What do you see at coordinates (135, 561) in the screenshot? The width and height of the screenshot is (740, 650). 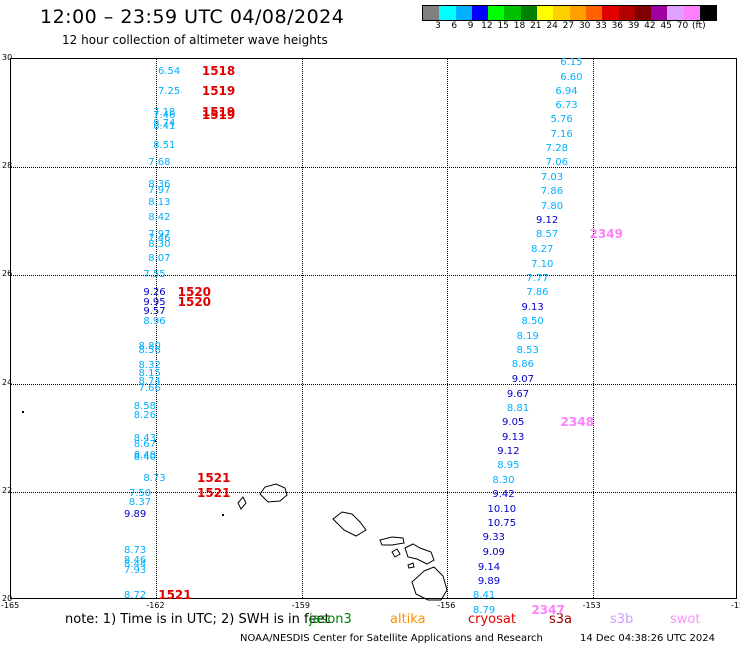 I see `wave-height-value: 8.46` at bounding box center [135, 561].